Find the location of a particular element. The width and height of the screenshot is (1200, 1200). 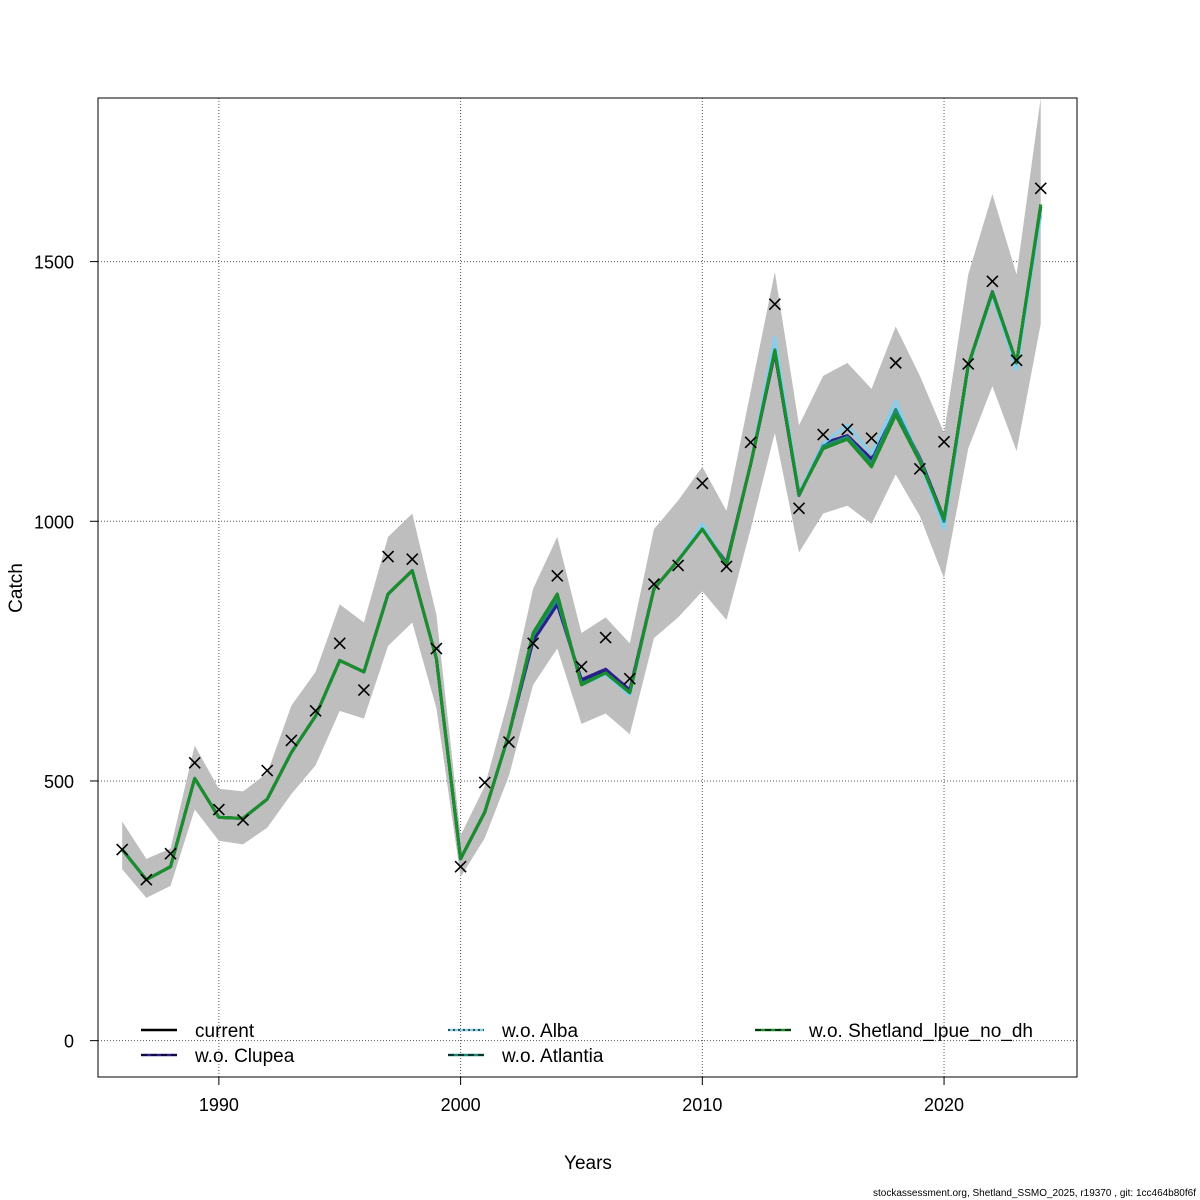

legend-label: w.o. Clupea is located at coordinates (244, 1056).